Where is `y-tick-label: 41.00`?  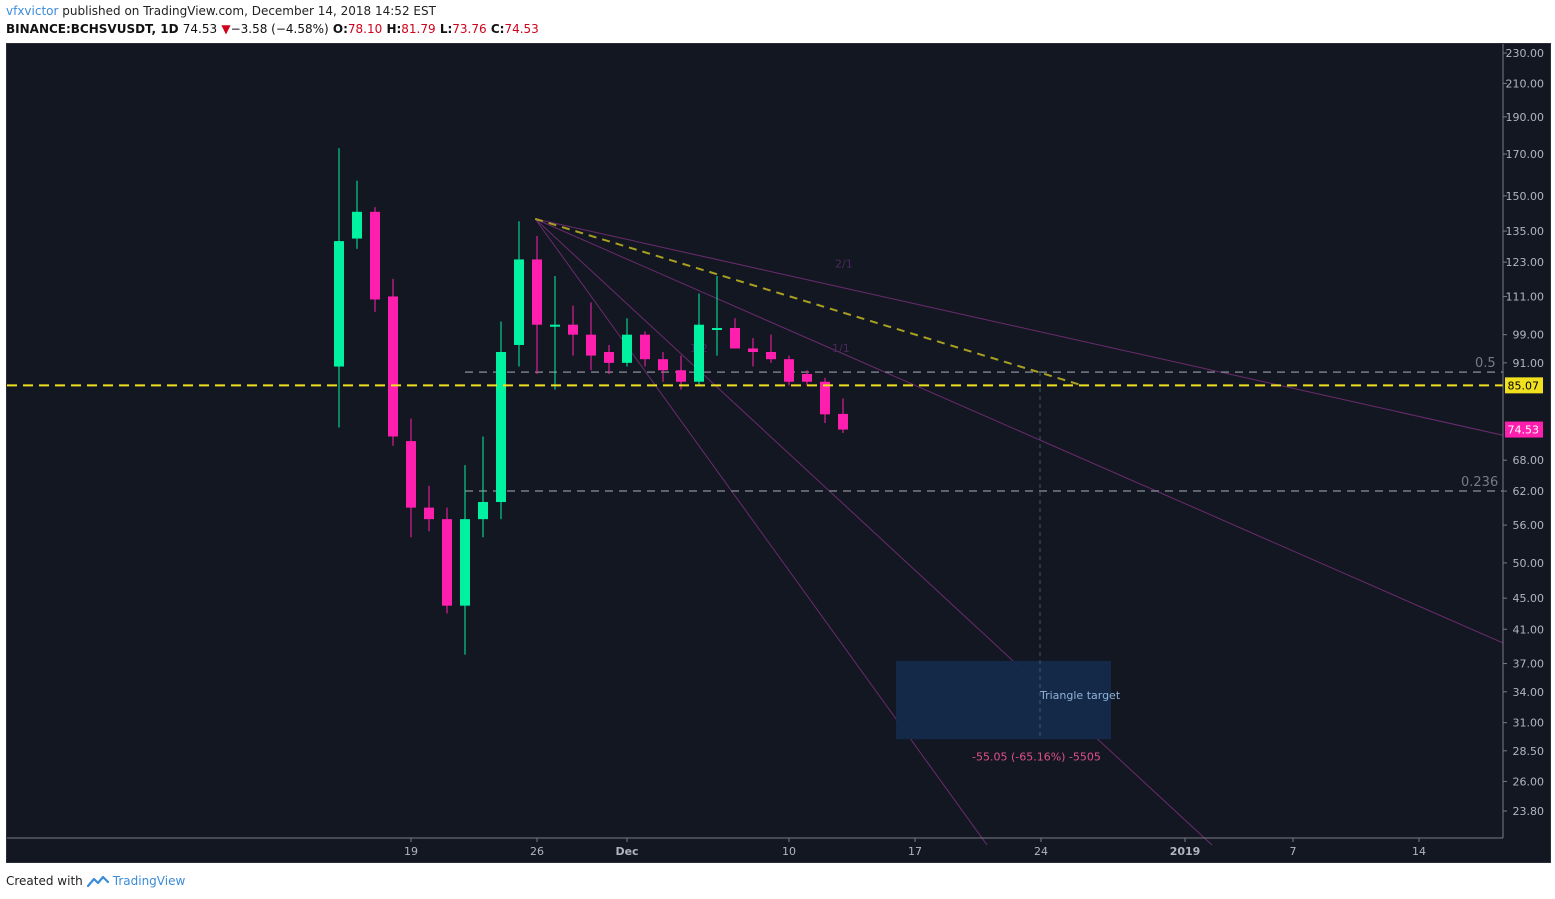
y-tick-label: 41.00 is located at coordinates (1529, 629).